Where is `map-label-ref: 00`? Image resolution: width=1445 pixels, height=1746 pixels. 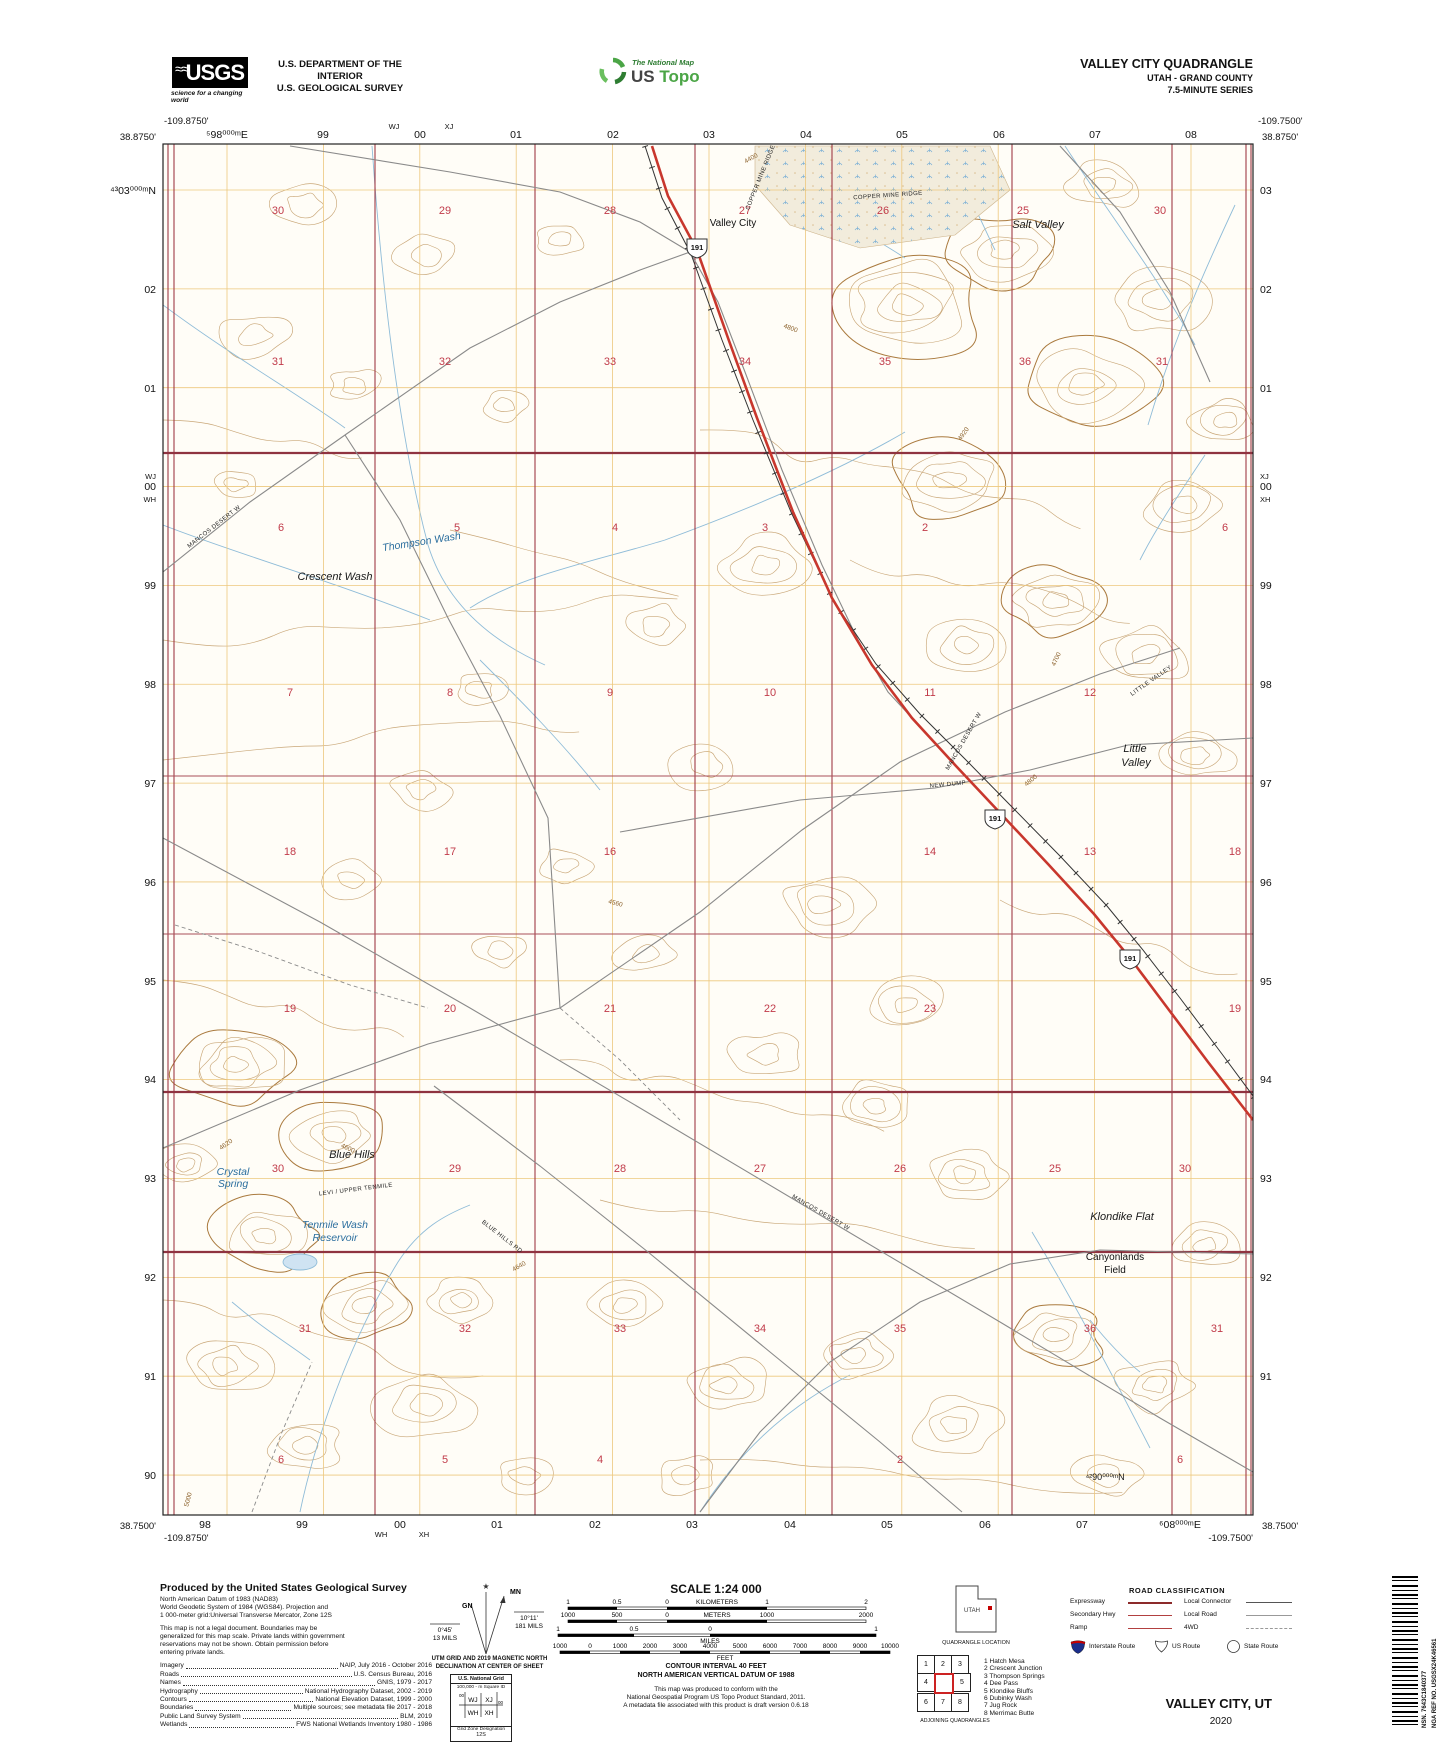
map-label-ref: 00 is located at coordinates (400, 1525).